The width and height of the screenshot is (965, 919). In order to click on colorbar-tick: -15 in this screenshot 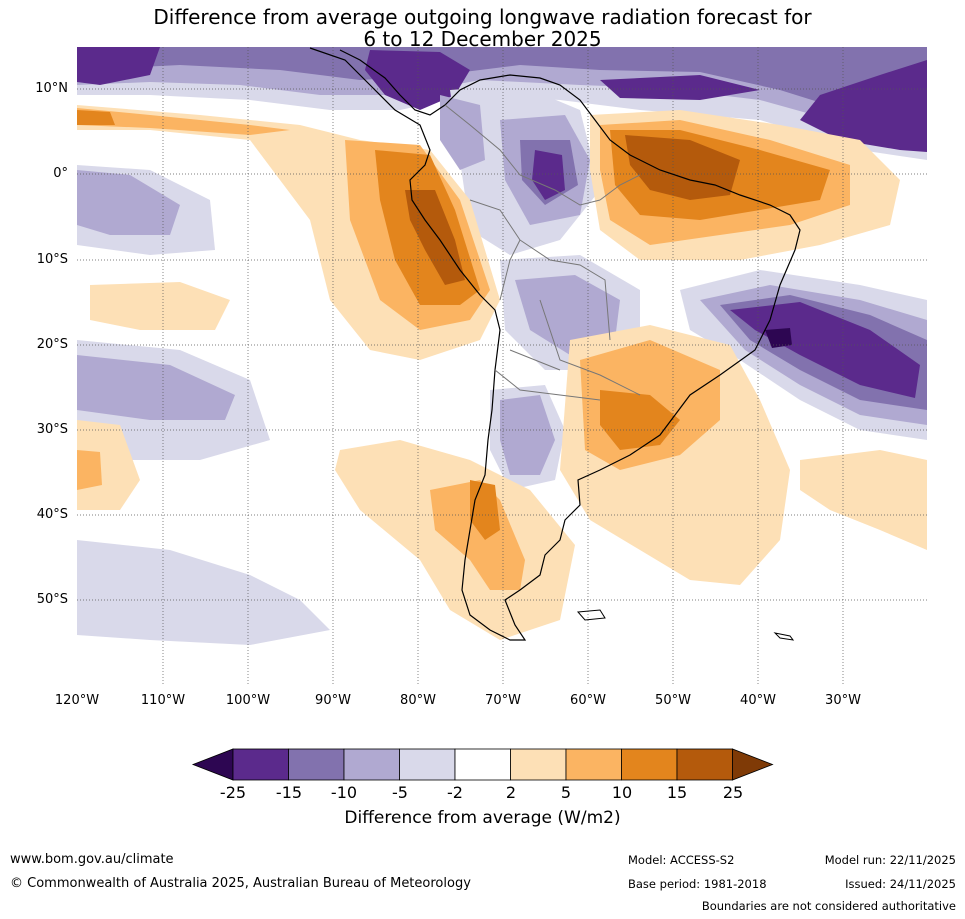, I will do `click(289, 792)`.